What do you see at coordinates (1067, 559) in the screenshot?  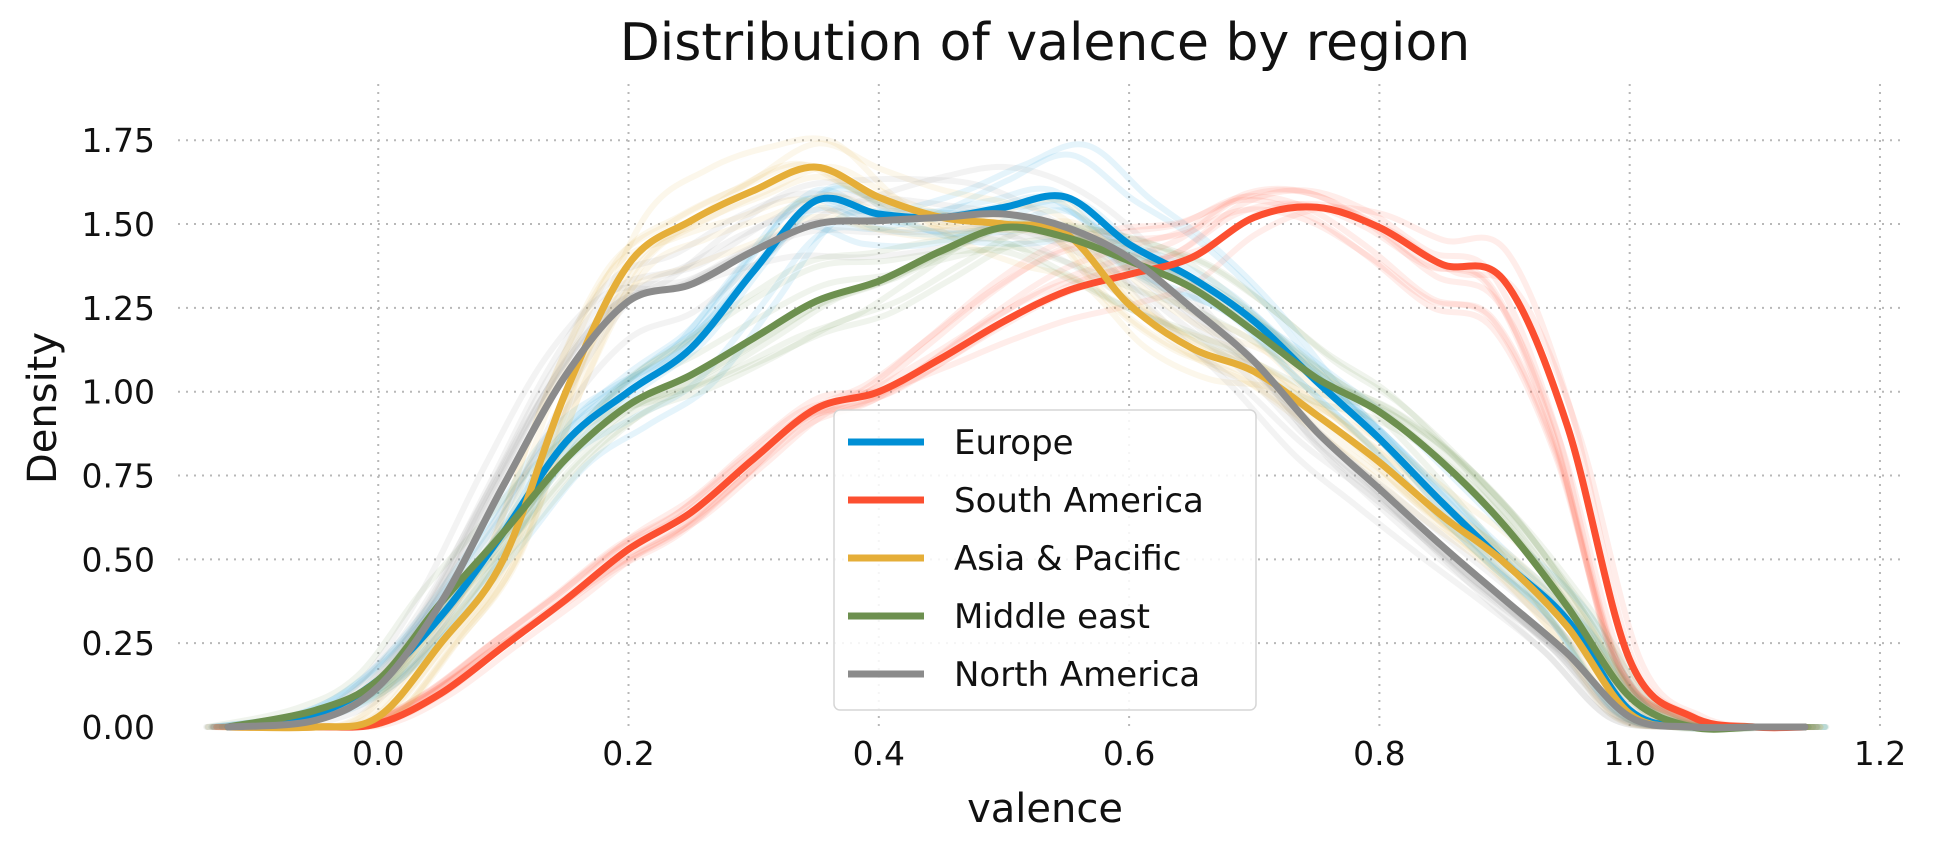 I see `legend-label: Asia & Pacific` at bounding box center [1067, 559].